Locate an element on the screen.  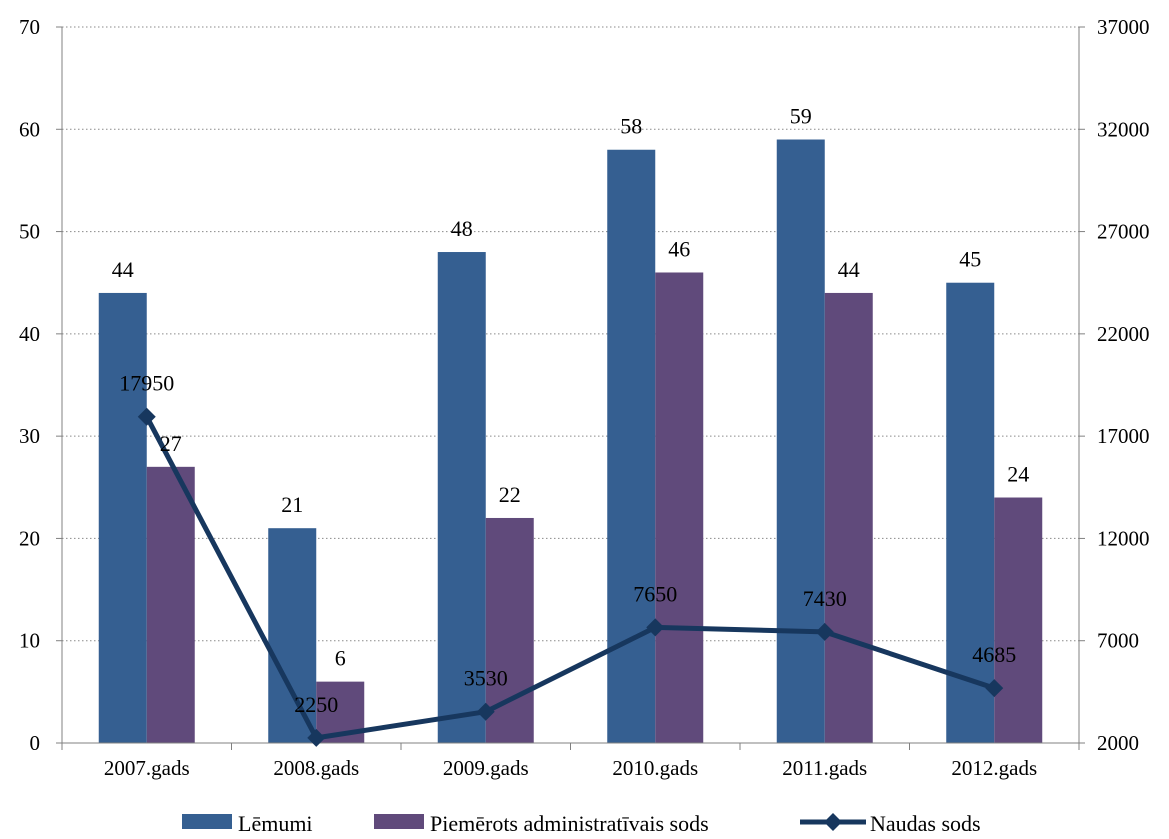
x-tick-label: 2010.gads is located at coordinates (655, 768).